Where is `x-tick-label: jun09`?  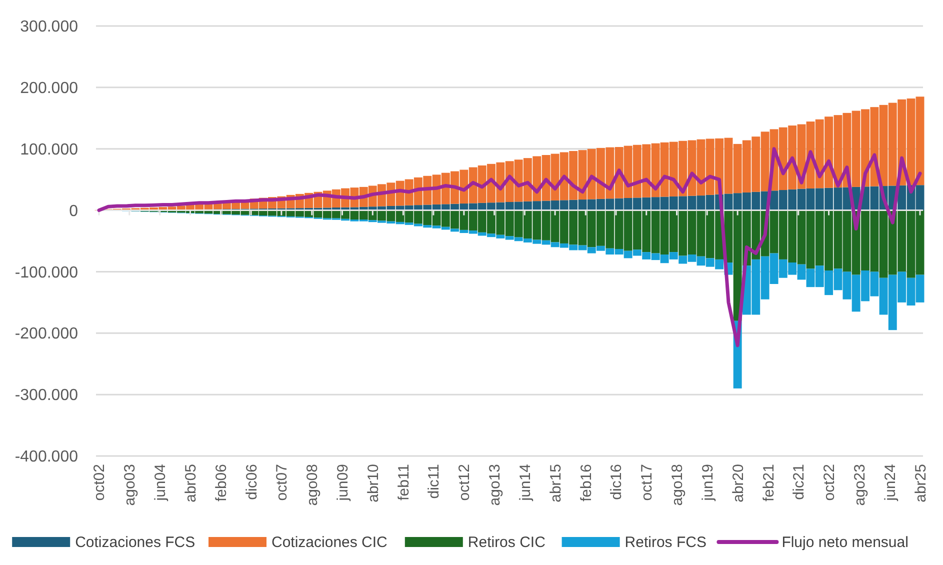 x-tick-label: jun09 is located at coordinates (343, 483).